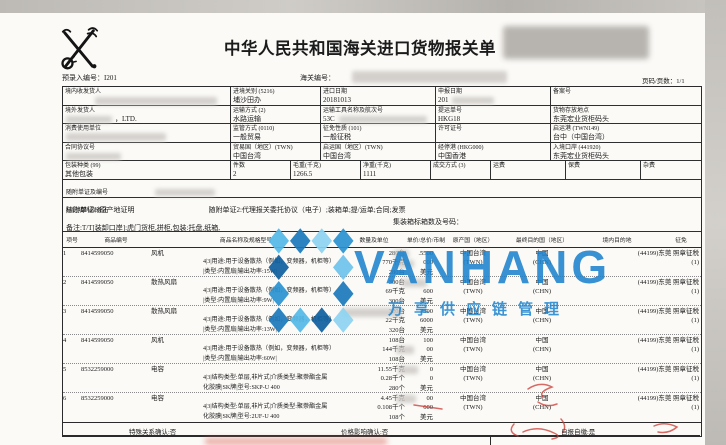 The width and height of the screenshot is (726, 445). Describe the element at coordinates (153, 432) in the screenshot. I see `special-relation-confirm: 特殊关系确认:否` at that location.